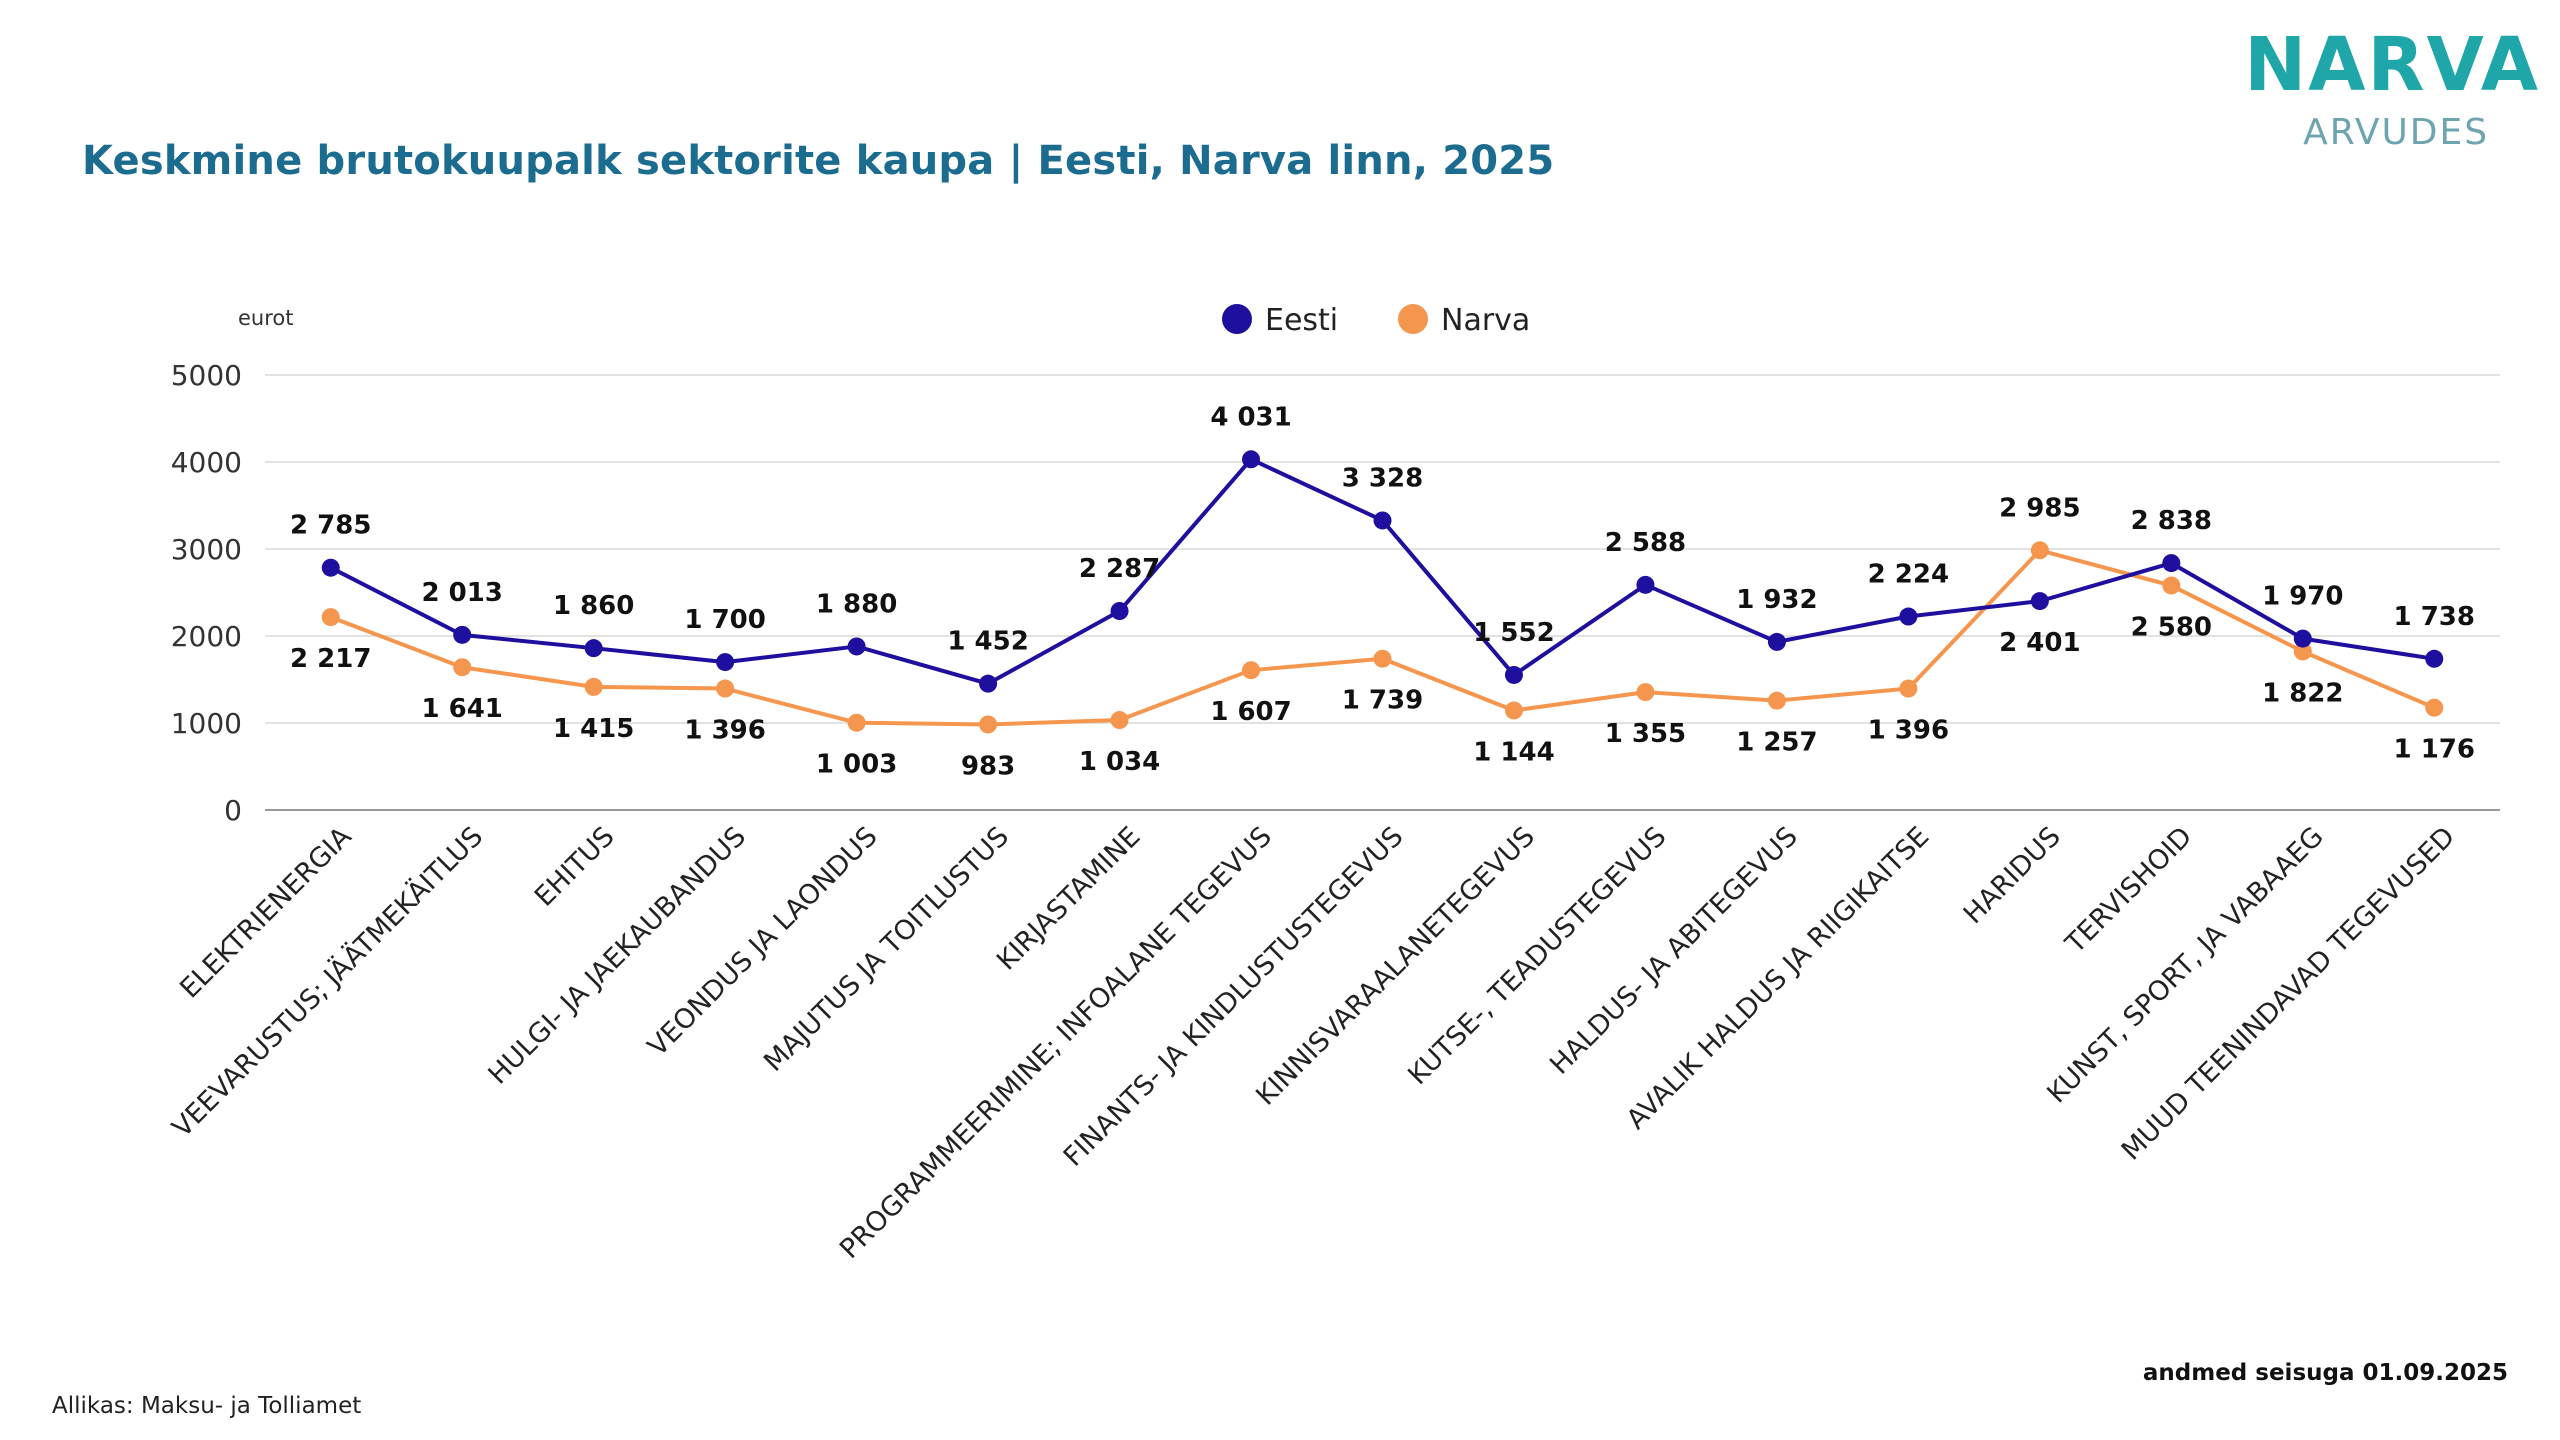  I want to click on data-label-eesti: 1 970, so click(2302, 597).